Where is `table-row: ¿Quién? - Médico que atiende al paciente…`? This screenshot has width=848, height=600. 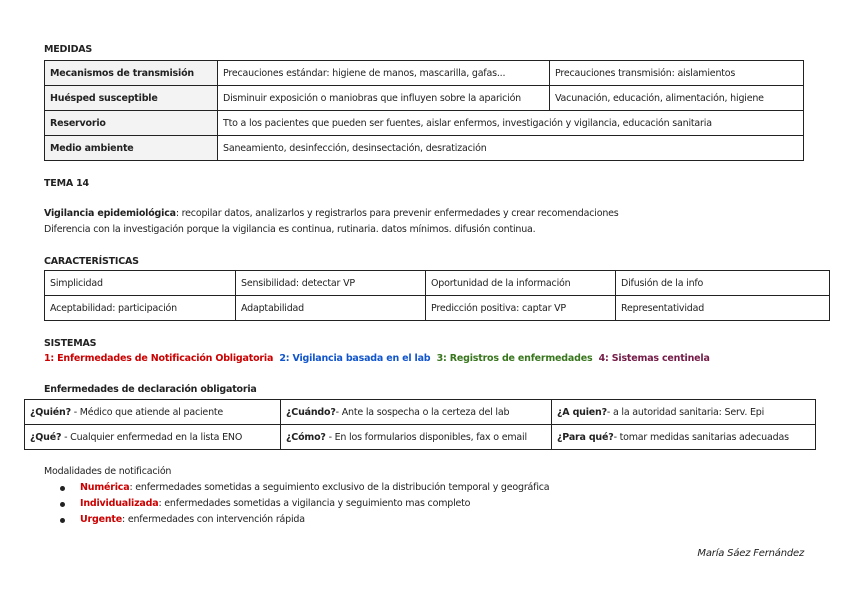 table-row: ¿Quién? - Médico que atiende al paciente… is located at coordinates (420, 412).